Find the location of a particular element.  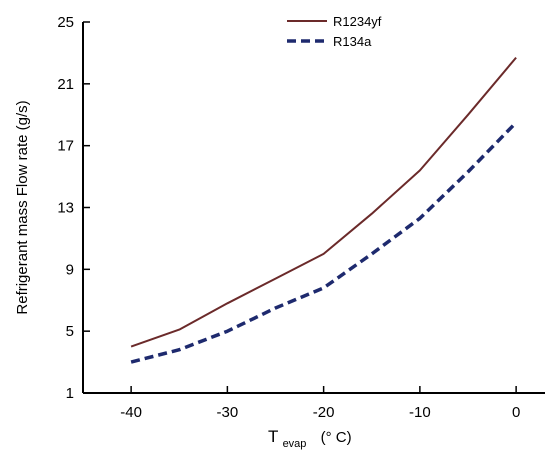

y-tick-label: 9 is located at coordinates (70, 269).